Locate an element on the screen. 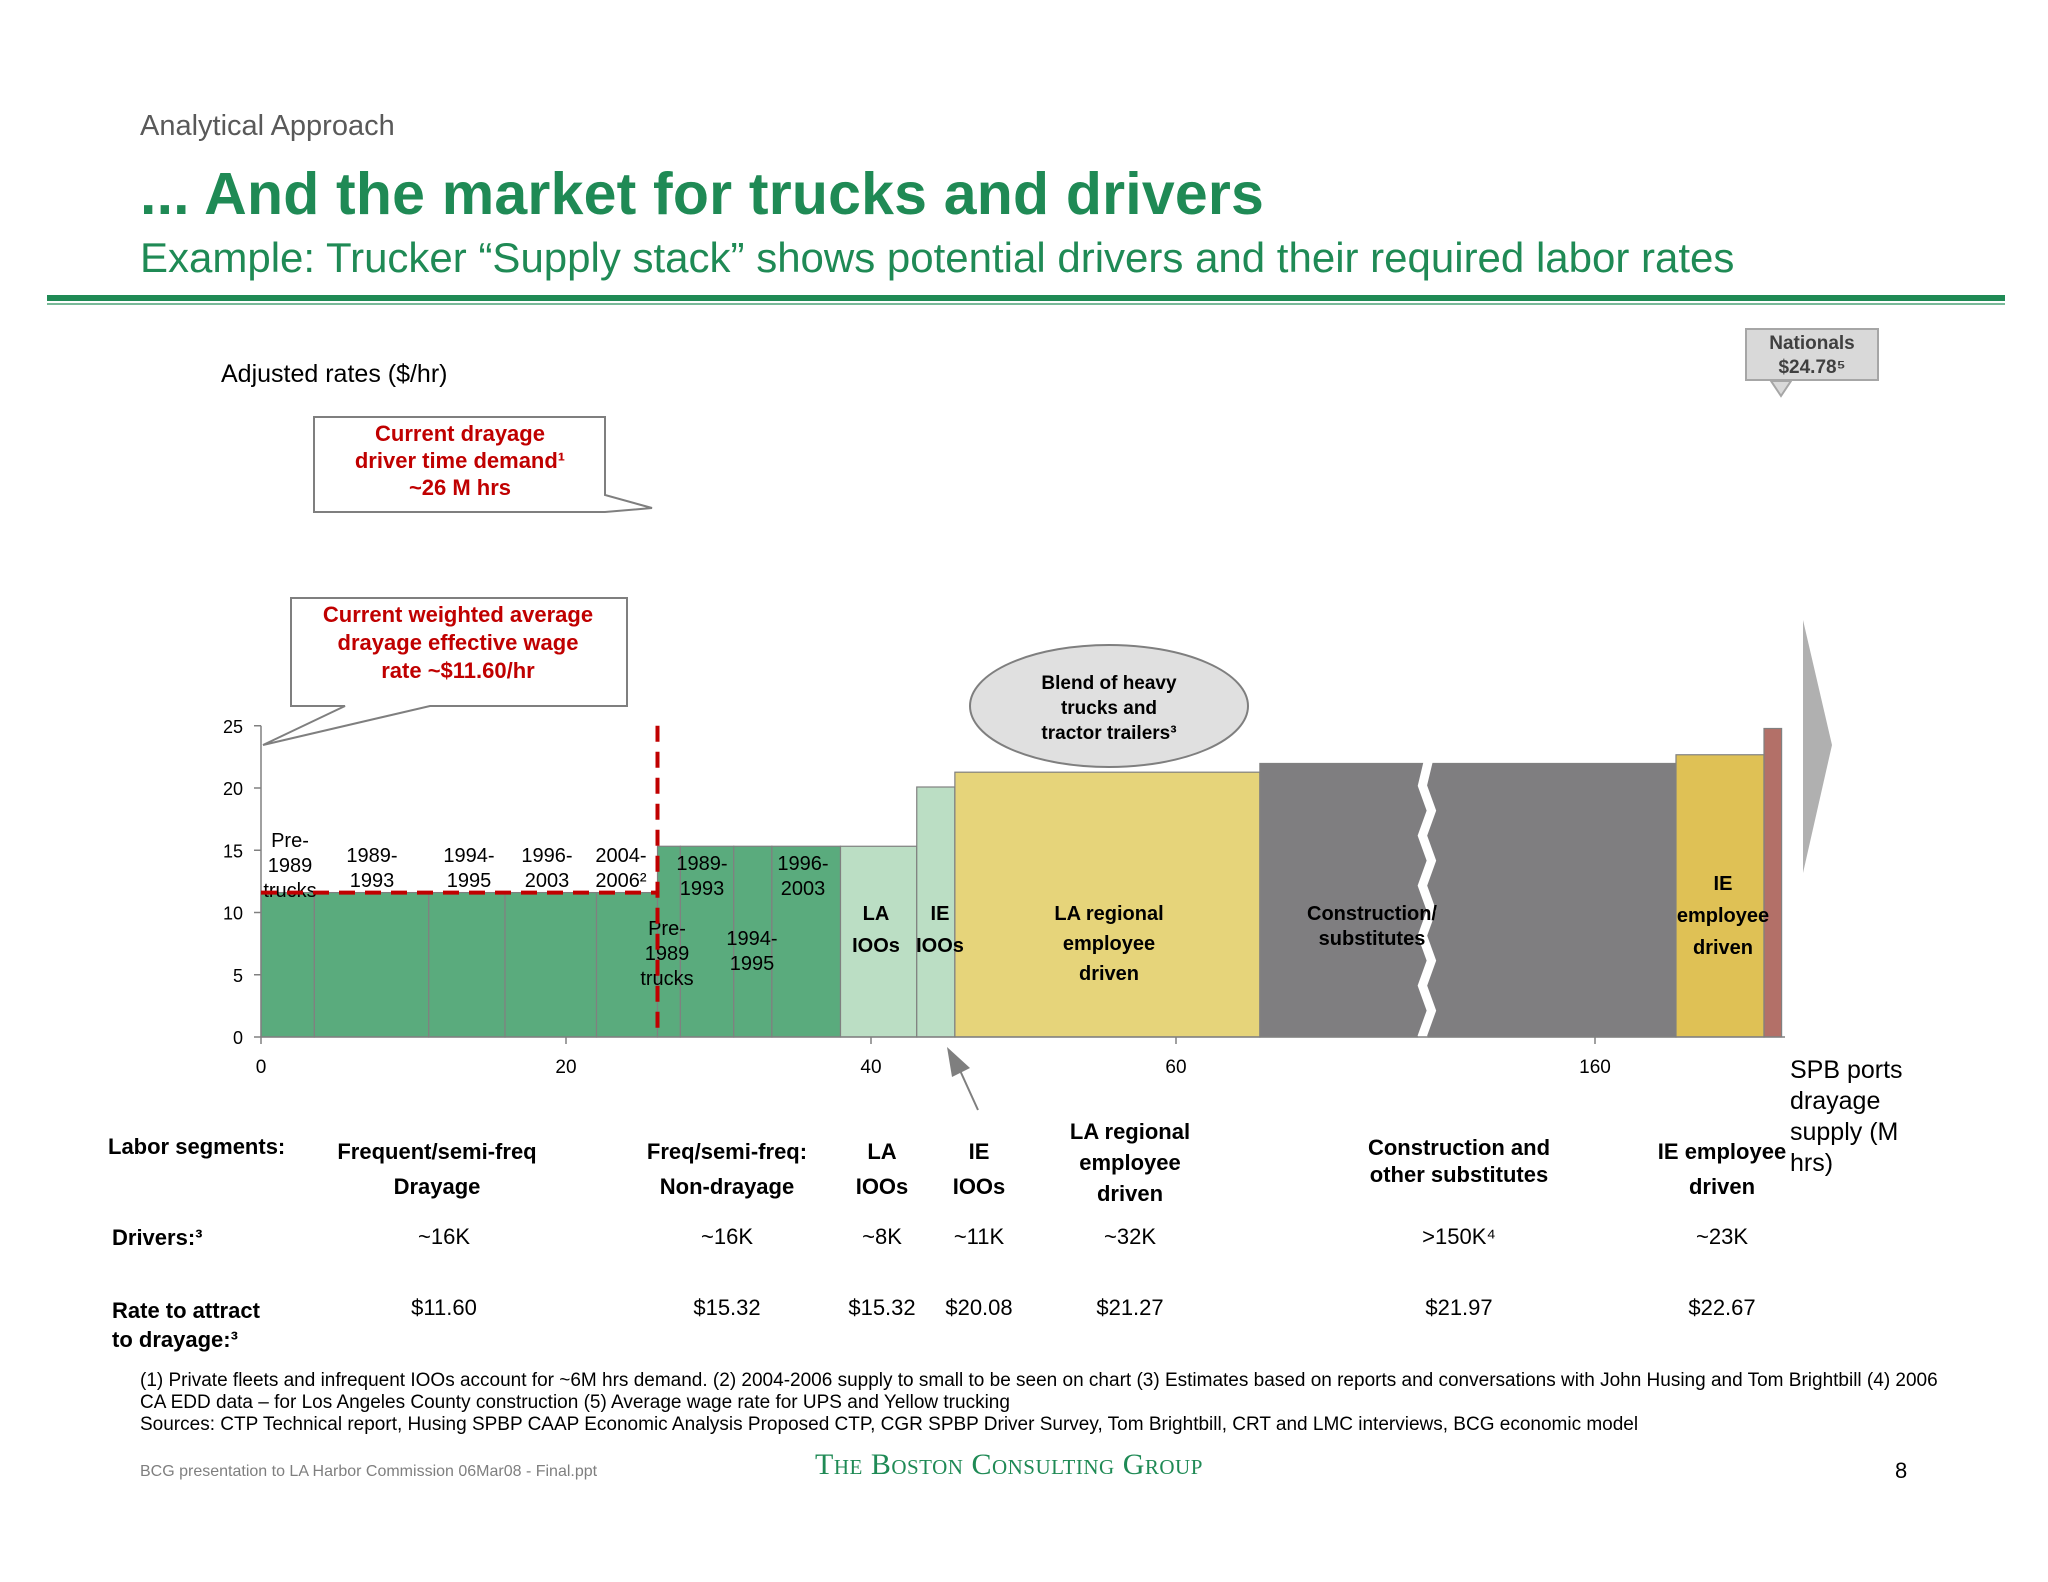 The width and height of the screenshot is (2048, 1582). y-tick-label-20: 20 is located at coordinates (233, 789).